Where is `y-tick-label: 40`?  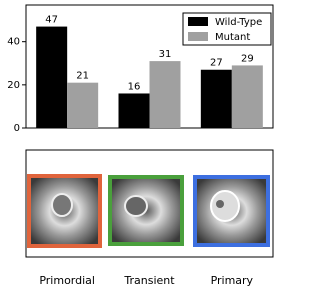
y-tick-label: 40 is located at coordinates (13, 42).